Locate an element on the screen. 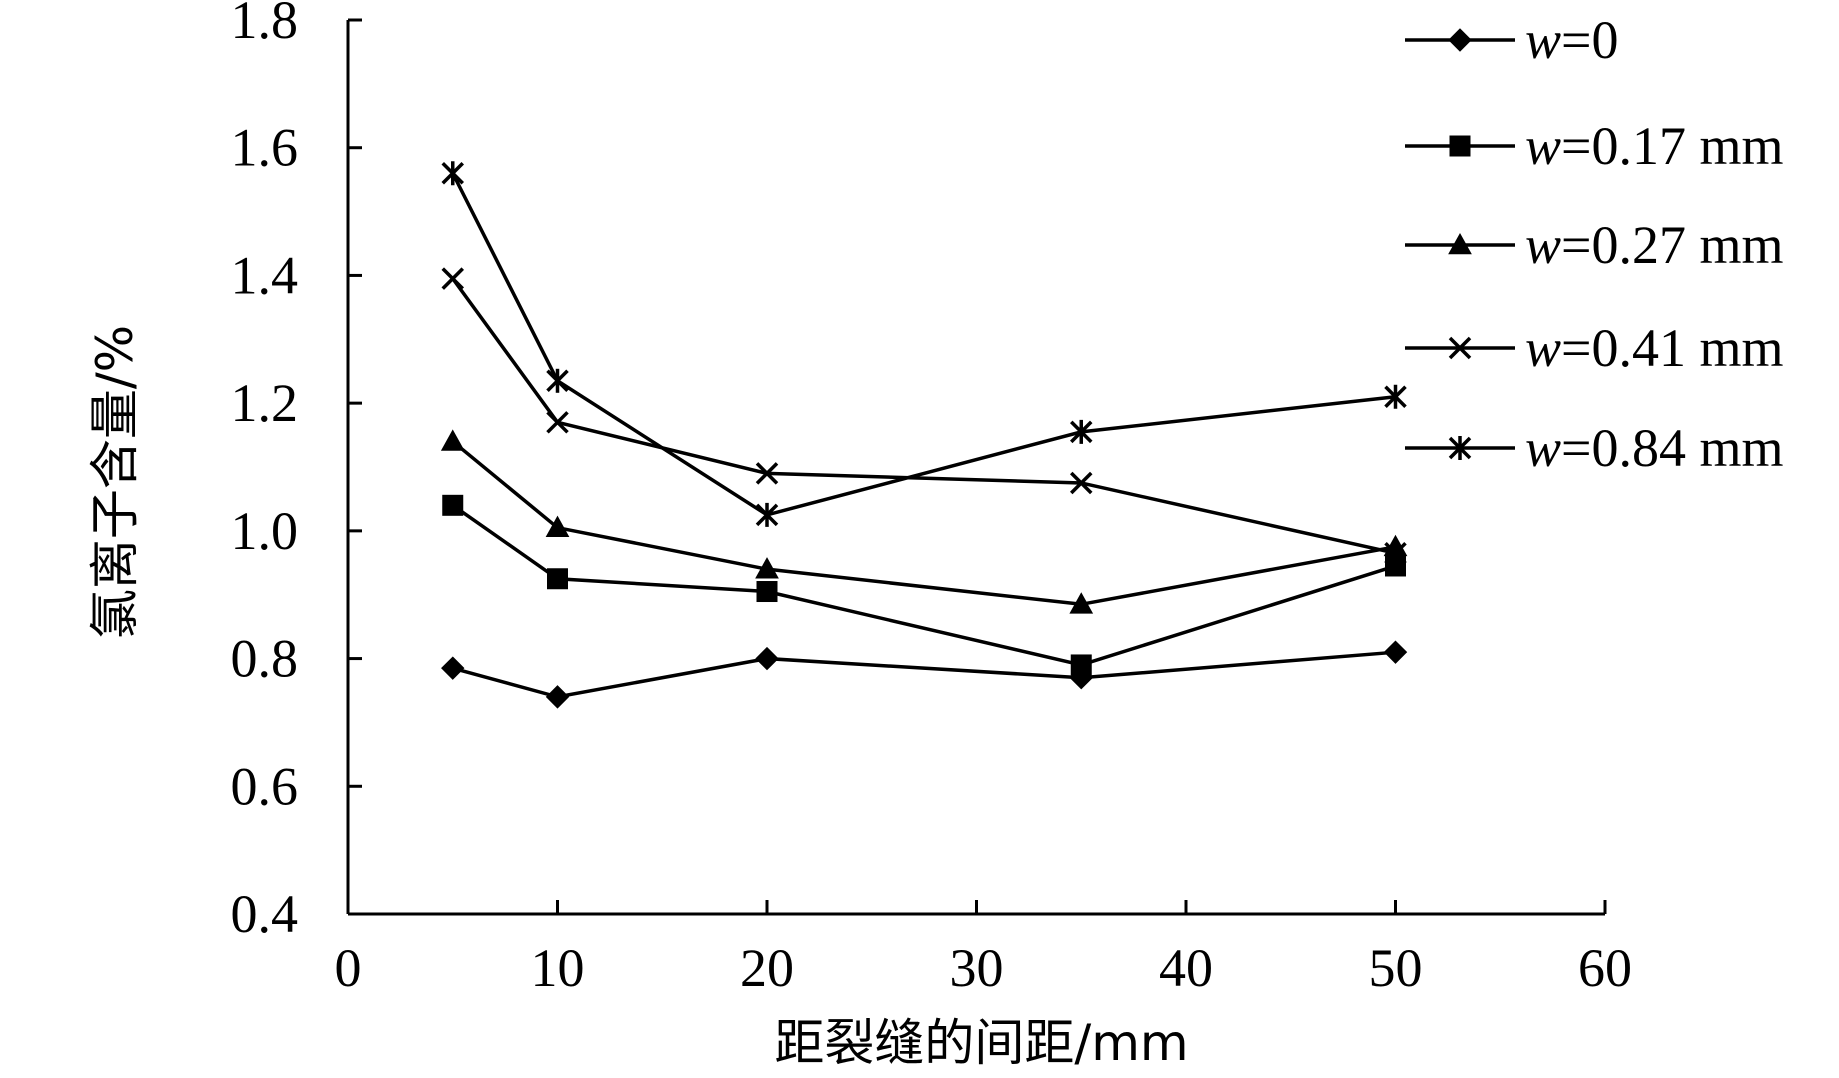 This screenshot has width=1839, height=1078. y-tick-label: 1.4 is located at coordinates (265, 275).